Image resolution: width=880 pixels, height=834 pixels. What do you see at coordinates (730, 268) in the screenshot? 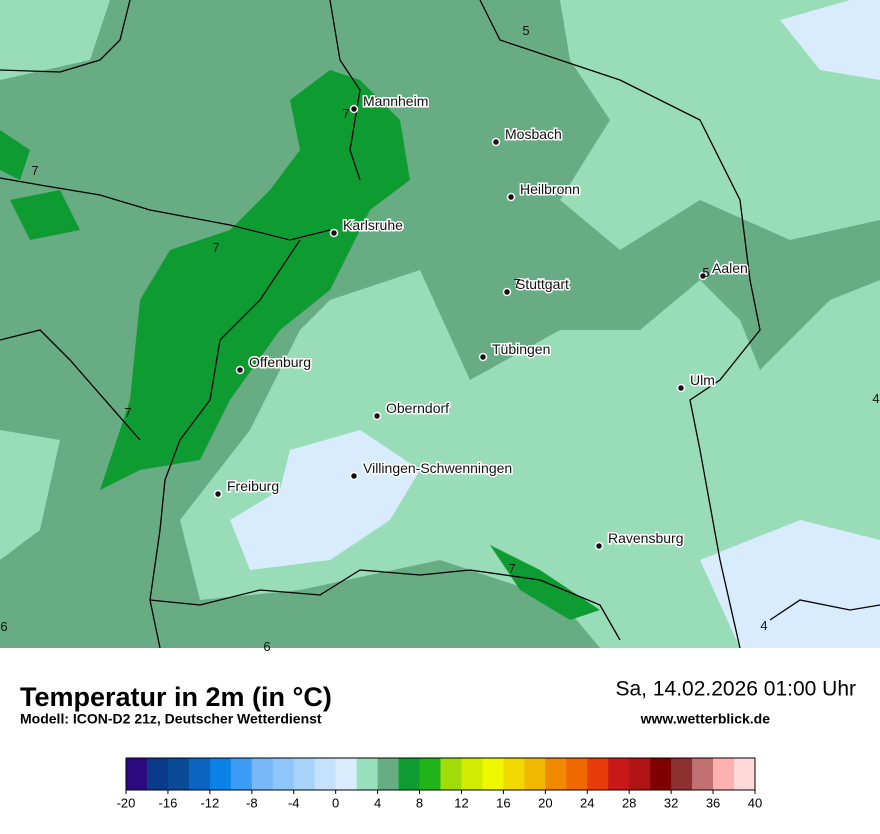
I see `city-label: Aalen` at bounding box center [730, 268].